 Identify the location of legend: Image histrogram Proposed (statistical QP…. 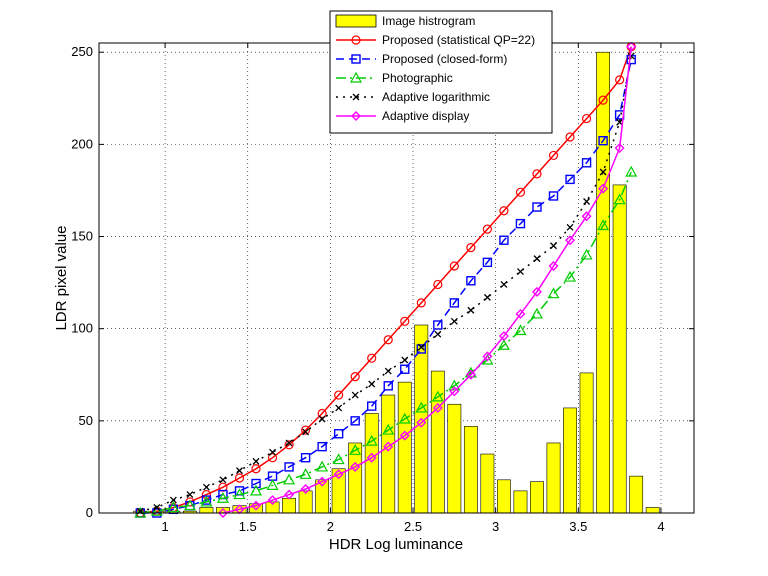
(441, 72).